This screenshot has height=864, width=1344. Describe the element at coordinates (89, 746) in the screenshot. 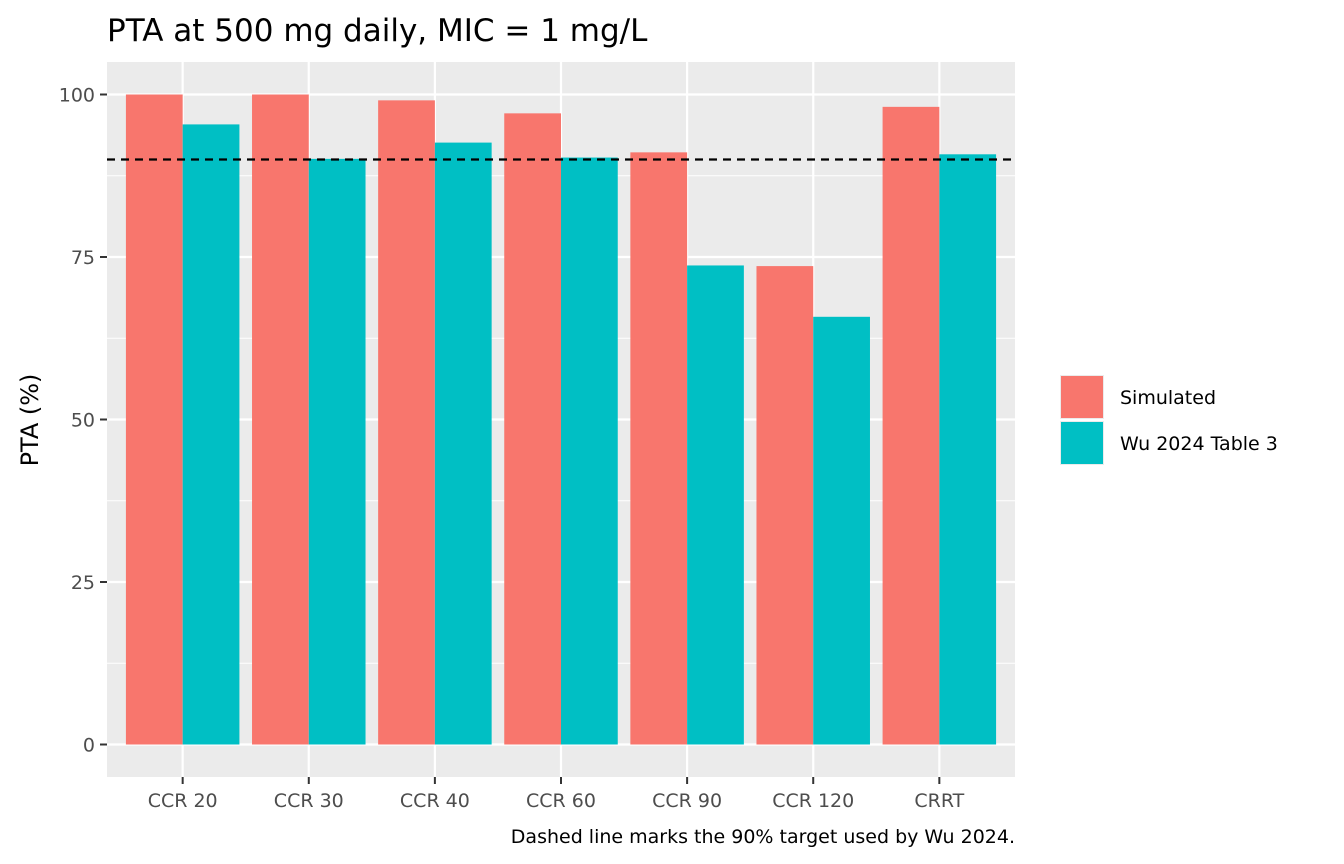

I see `y-tick-label: 0` at that location.